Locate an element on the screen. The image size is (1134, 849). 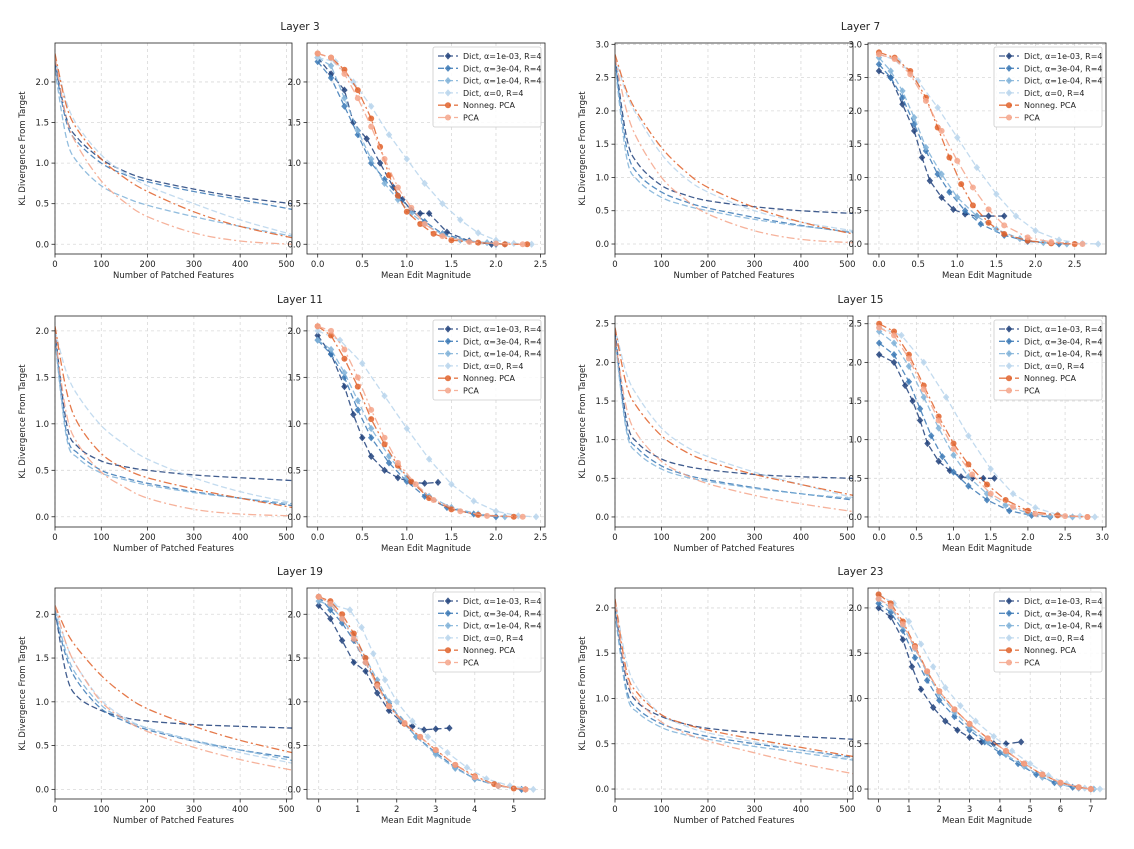
y-tick-label: 2.5 is located at coordinates (602, 325).